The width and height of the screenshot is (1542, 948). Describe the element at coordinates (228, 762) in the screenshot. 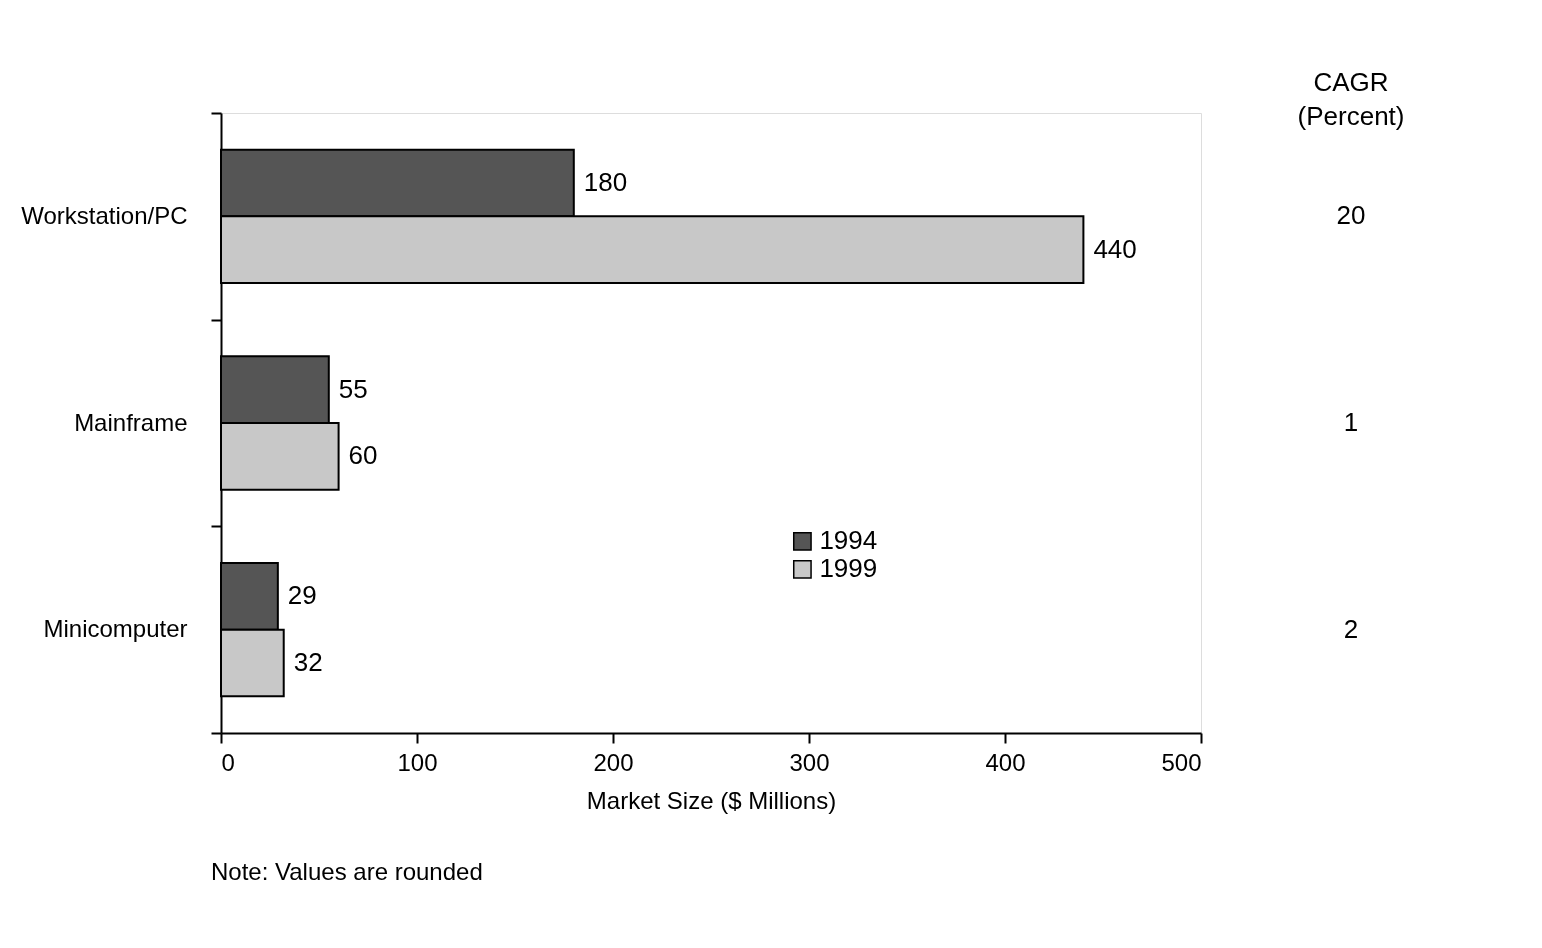

I see `x-tick-label: 0` at that location.